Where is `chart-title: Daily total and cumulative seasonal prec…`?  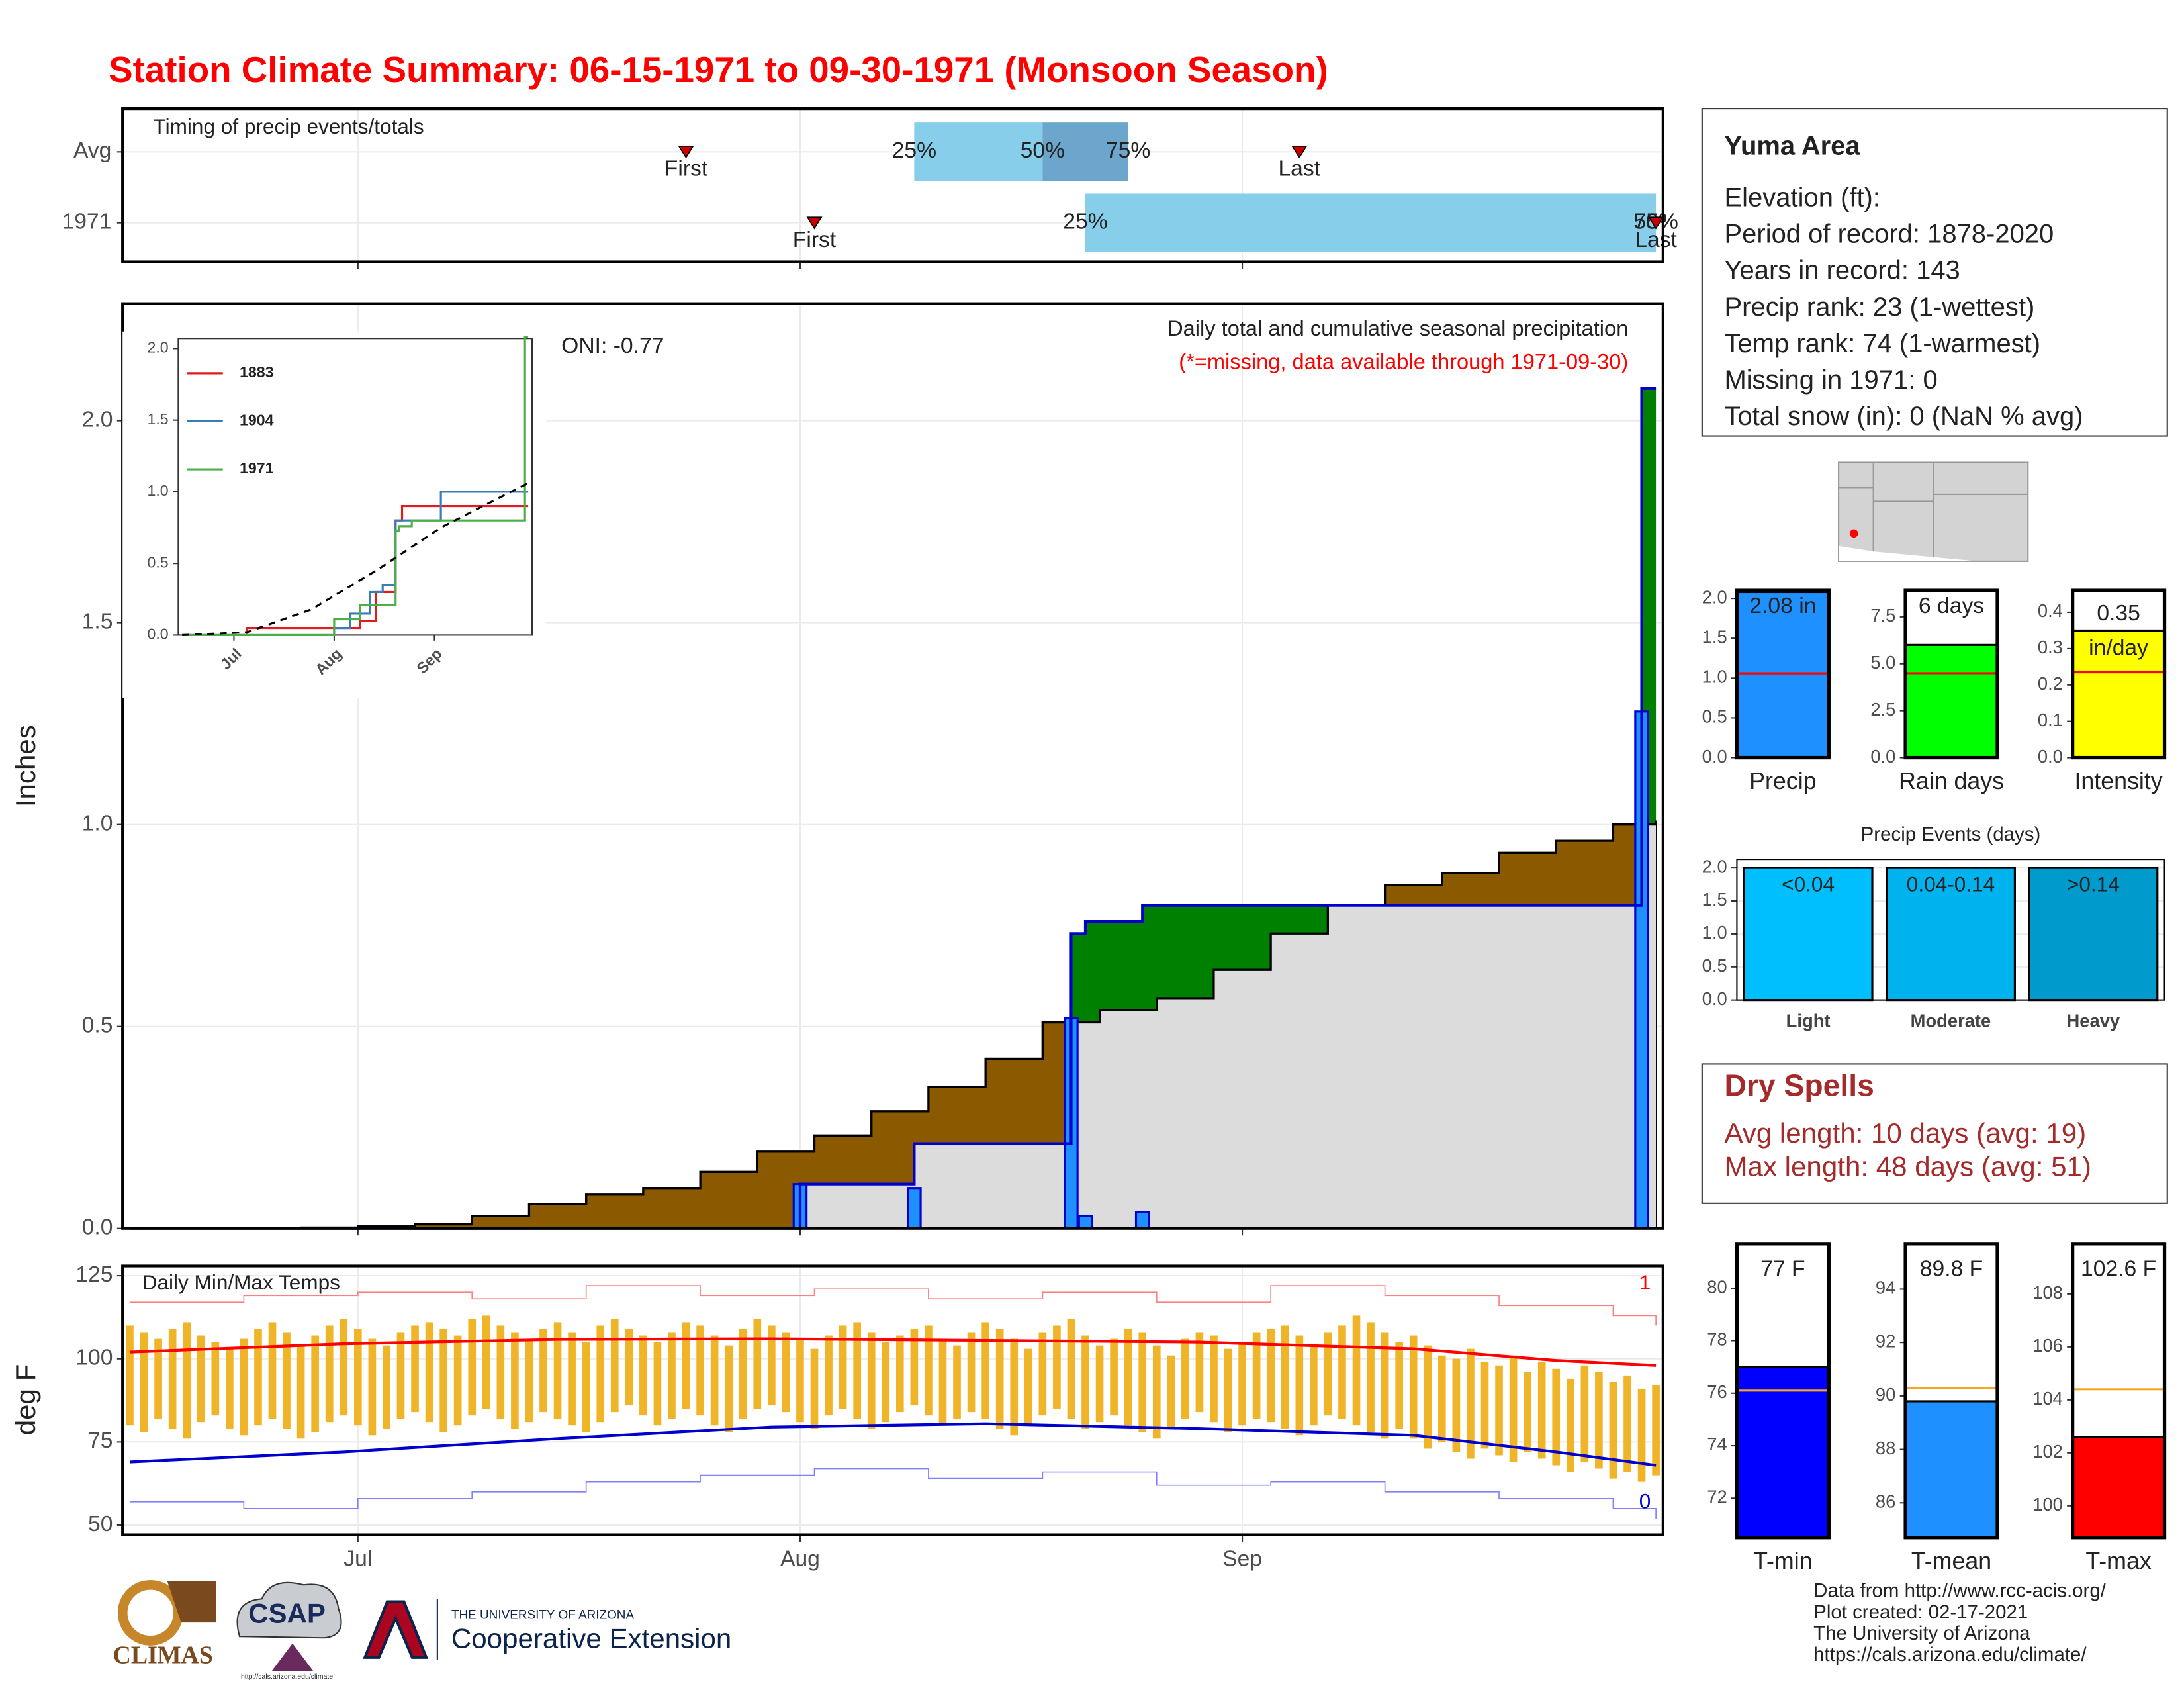 chart-title: Daily total and cumulative seasonal prec… is located at coordinates (1397, 328).